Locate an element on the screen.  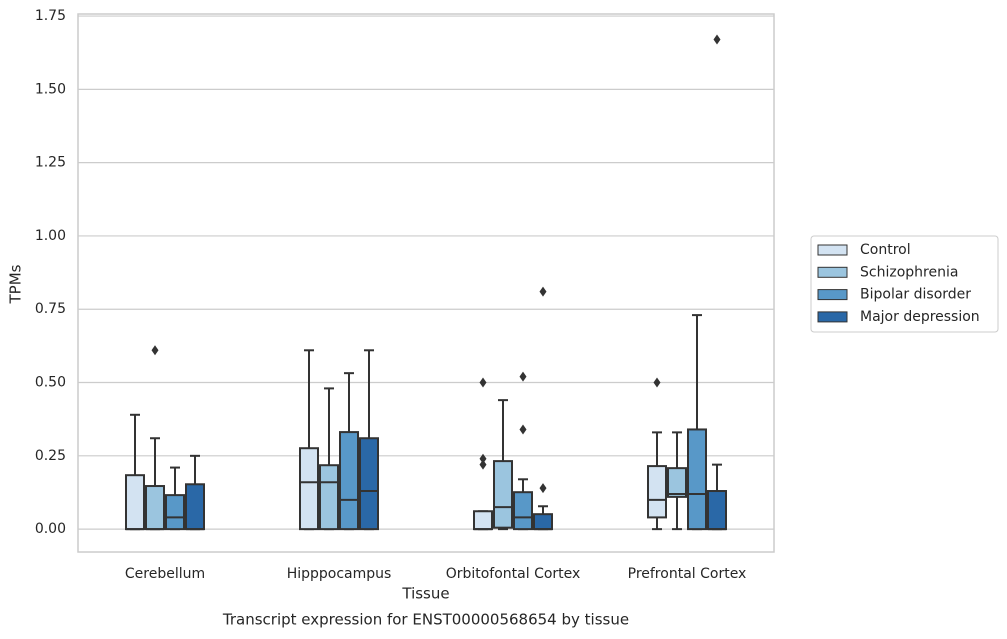
x-tick-label: Hipppocampus is located at coordinates (339, 574).